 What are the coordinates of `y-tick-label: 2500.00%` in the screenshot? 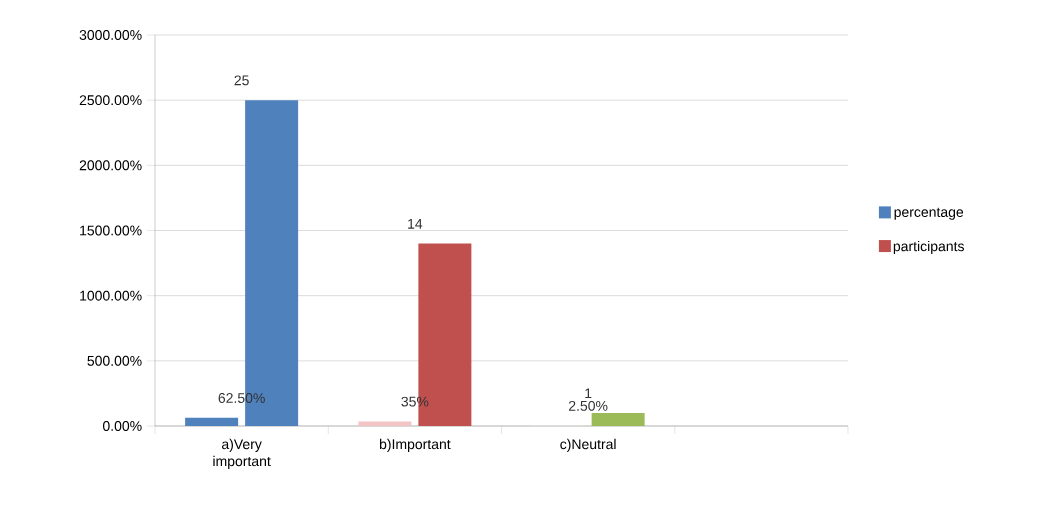 It's located at (110, 100).